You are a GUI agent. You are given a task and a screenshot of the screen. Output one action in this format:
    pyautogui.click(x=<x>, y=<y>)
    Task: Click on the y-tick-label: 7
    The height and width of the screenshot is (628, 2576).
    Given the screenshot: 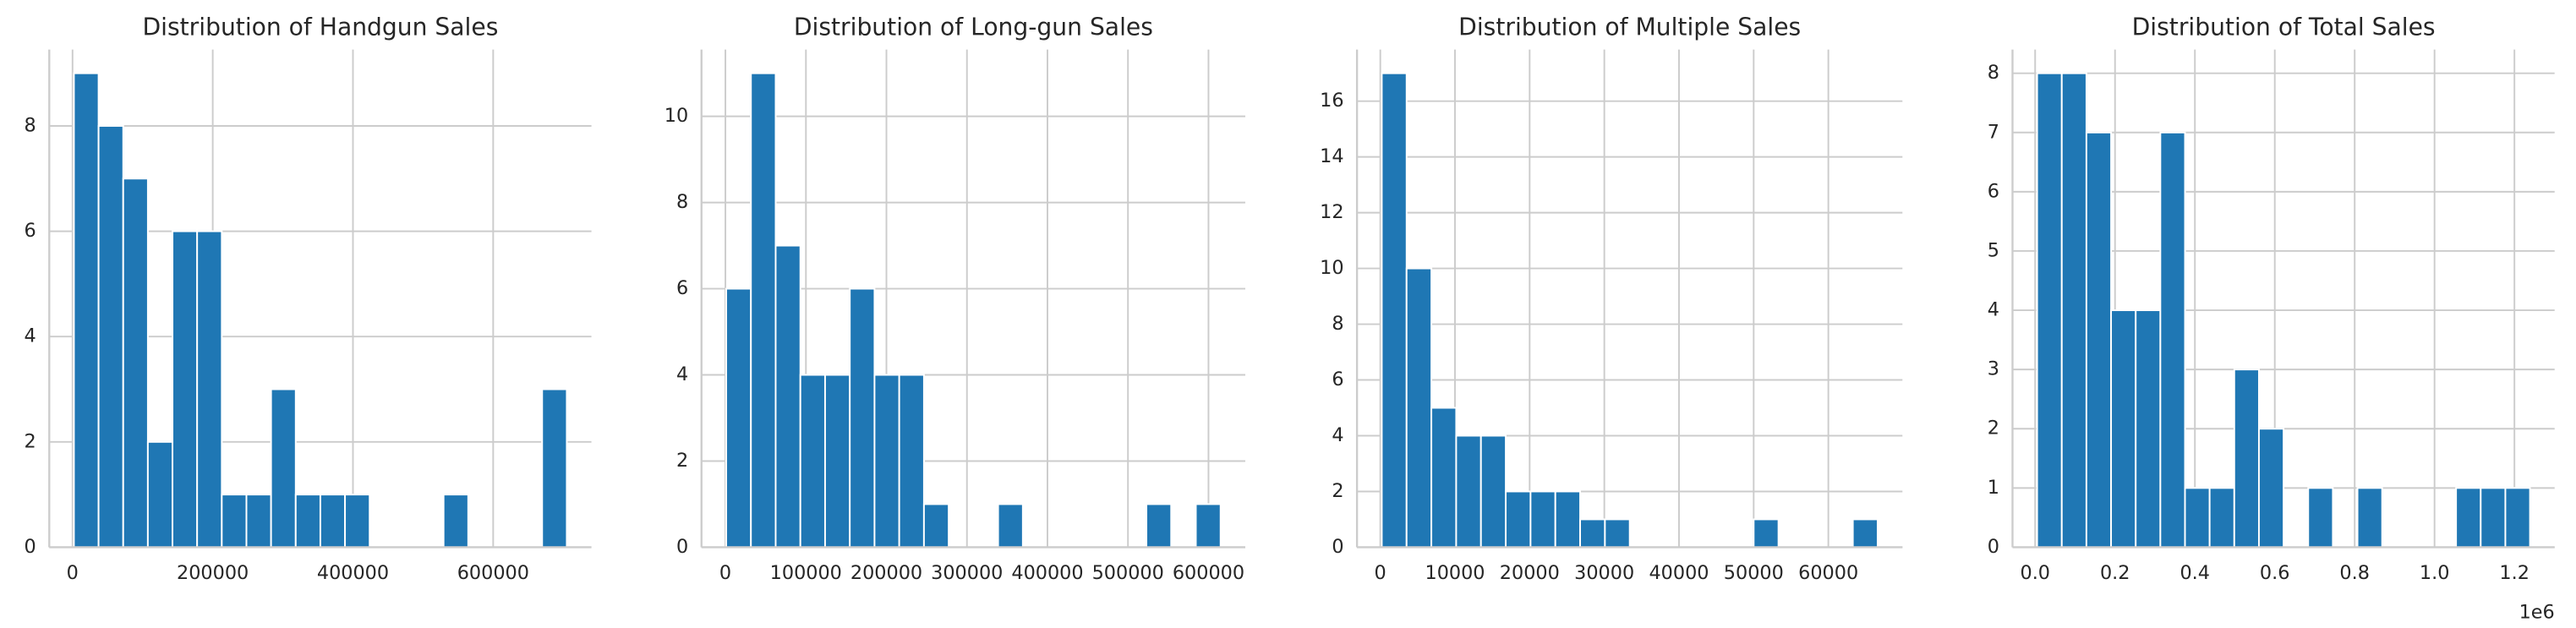 What is the action you would take?
    pyautogui.click(x=1993, y=132)
    